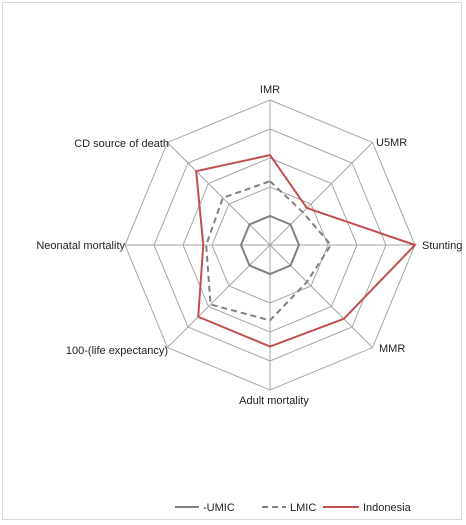 Image resolution: width=466 pixels, height=525 pixels. I want to click on legend: -UMIC LMIC Indonesia, so click(293, 508).